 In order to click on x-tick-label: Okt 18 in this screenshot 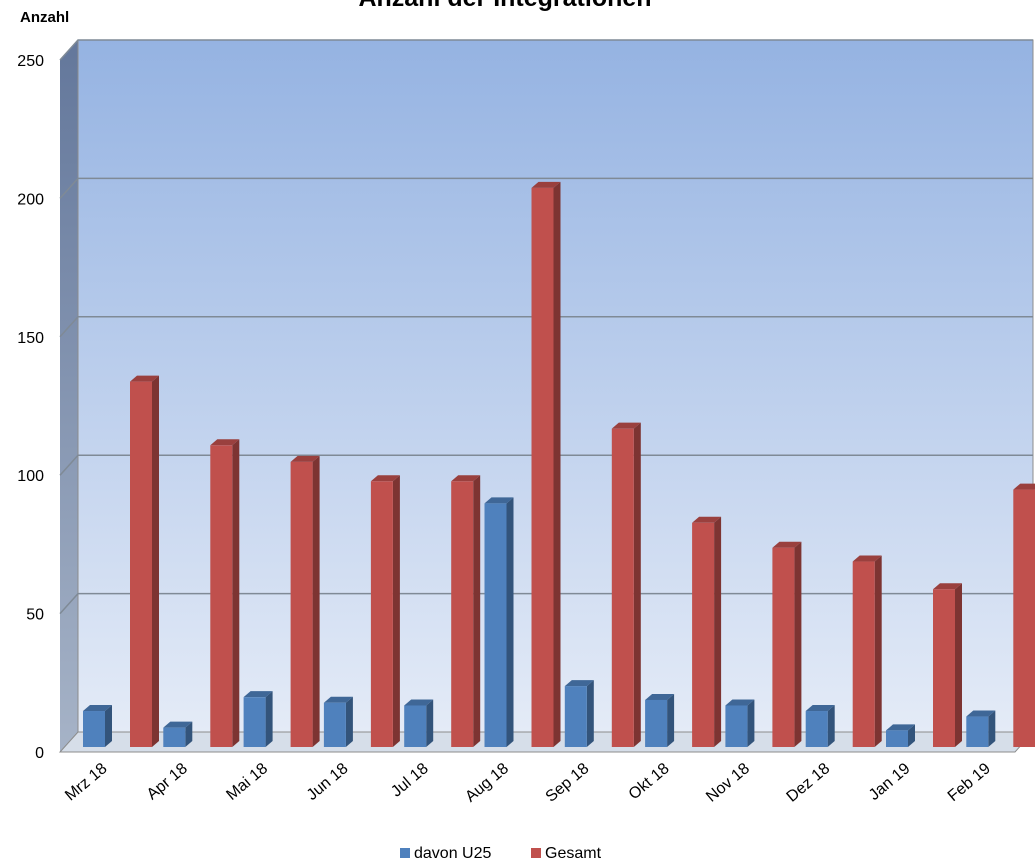, I will do `click(649, 781)`.